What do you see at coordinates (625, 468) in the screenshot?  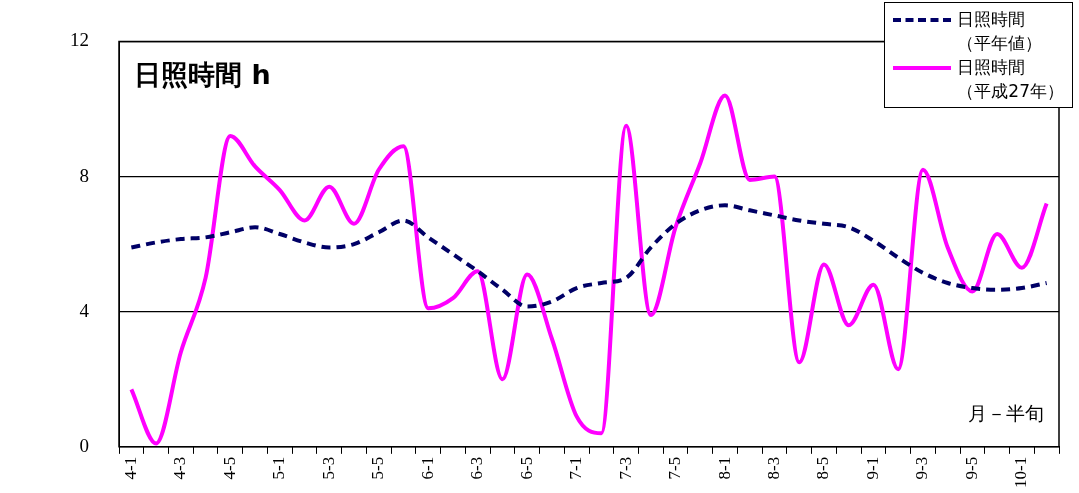 I see `x-tick-label: 7-3` at bounding box center [625, 468].